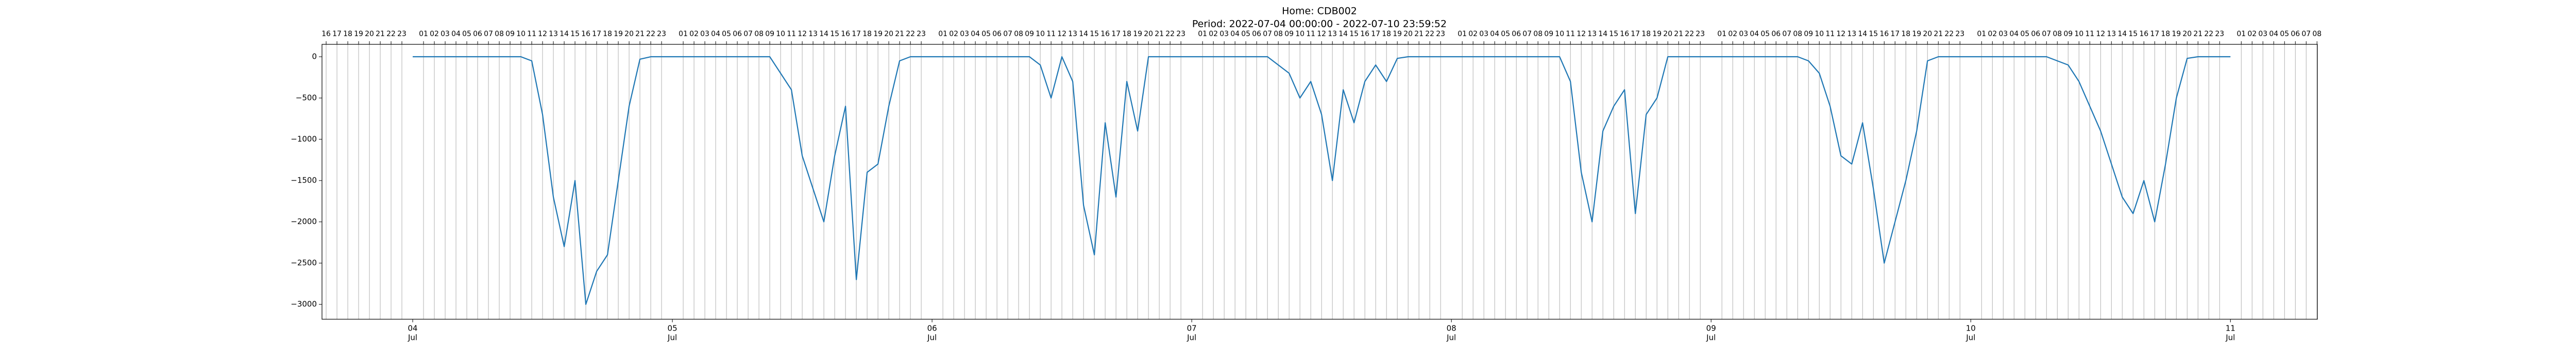 This screenshot has width=2576, height=361. What do you see at coordinates (1971, 328) in the screenshot?
I see `x-tick-label: 10` at bounding box center [1971, 328].